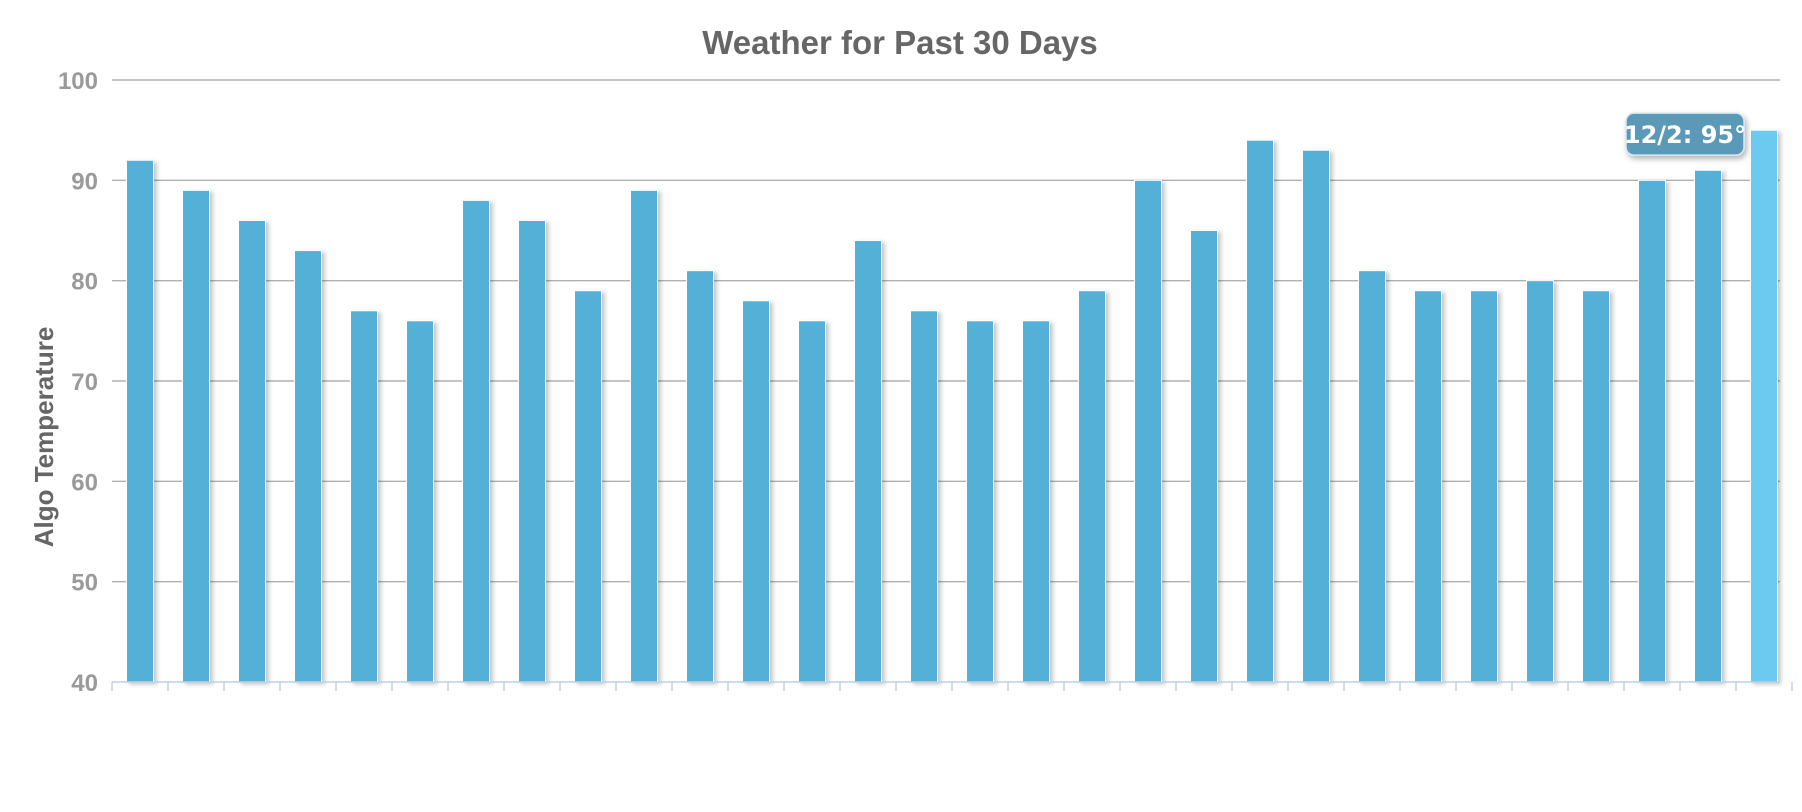 The image size is (1802, 812). I want to click on bar-highlighted, so click(1764, 406).